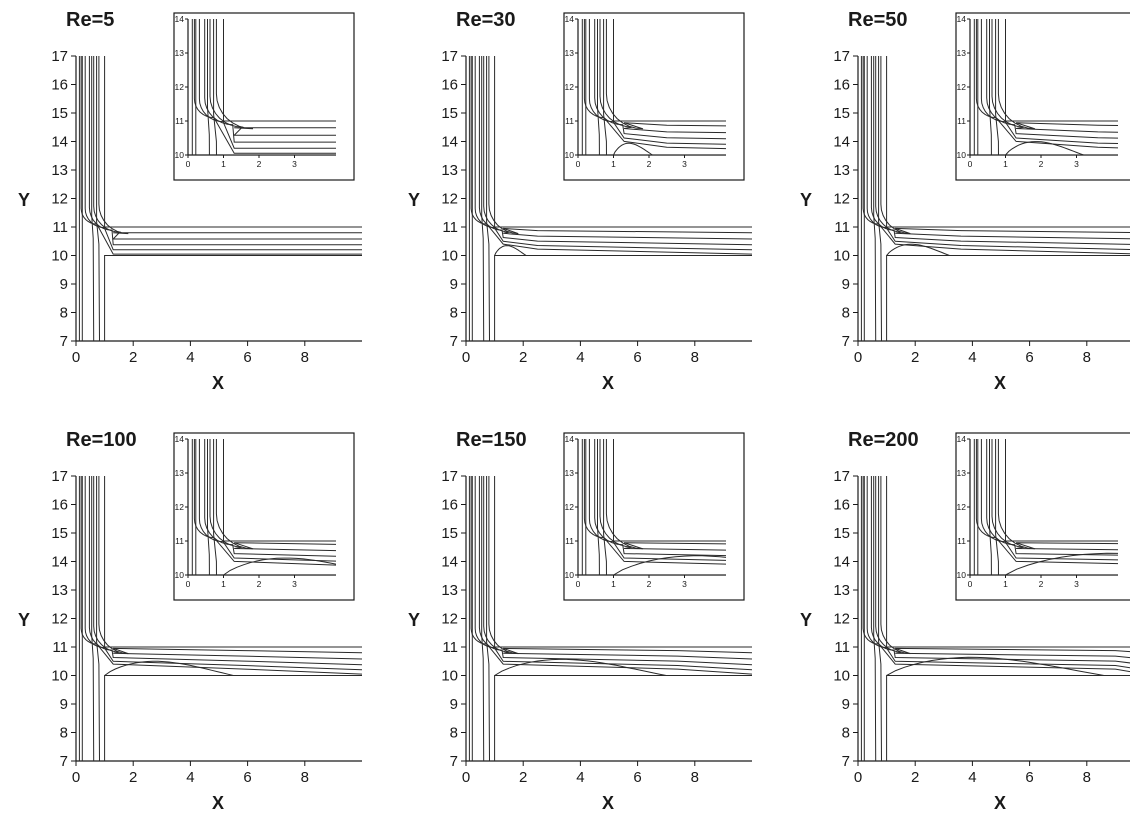 The image size is (1130, 819). Describe the element at coordinates (846, 761) in the screenshot. I see `y-tick-label: 7` at that location.